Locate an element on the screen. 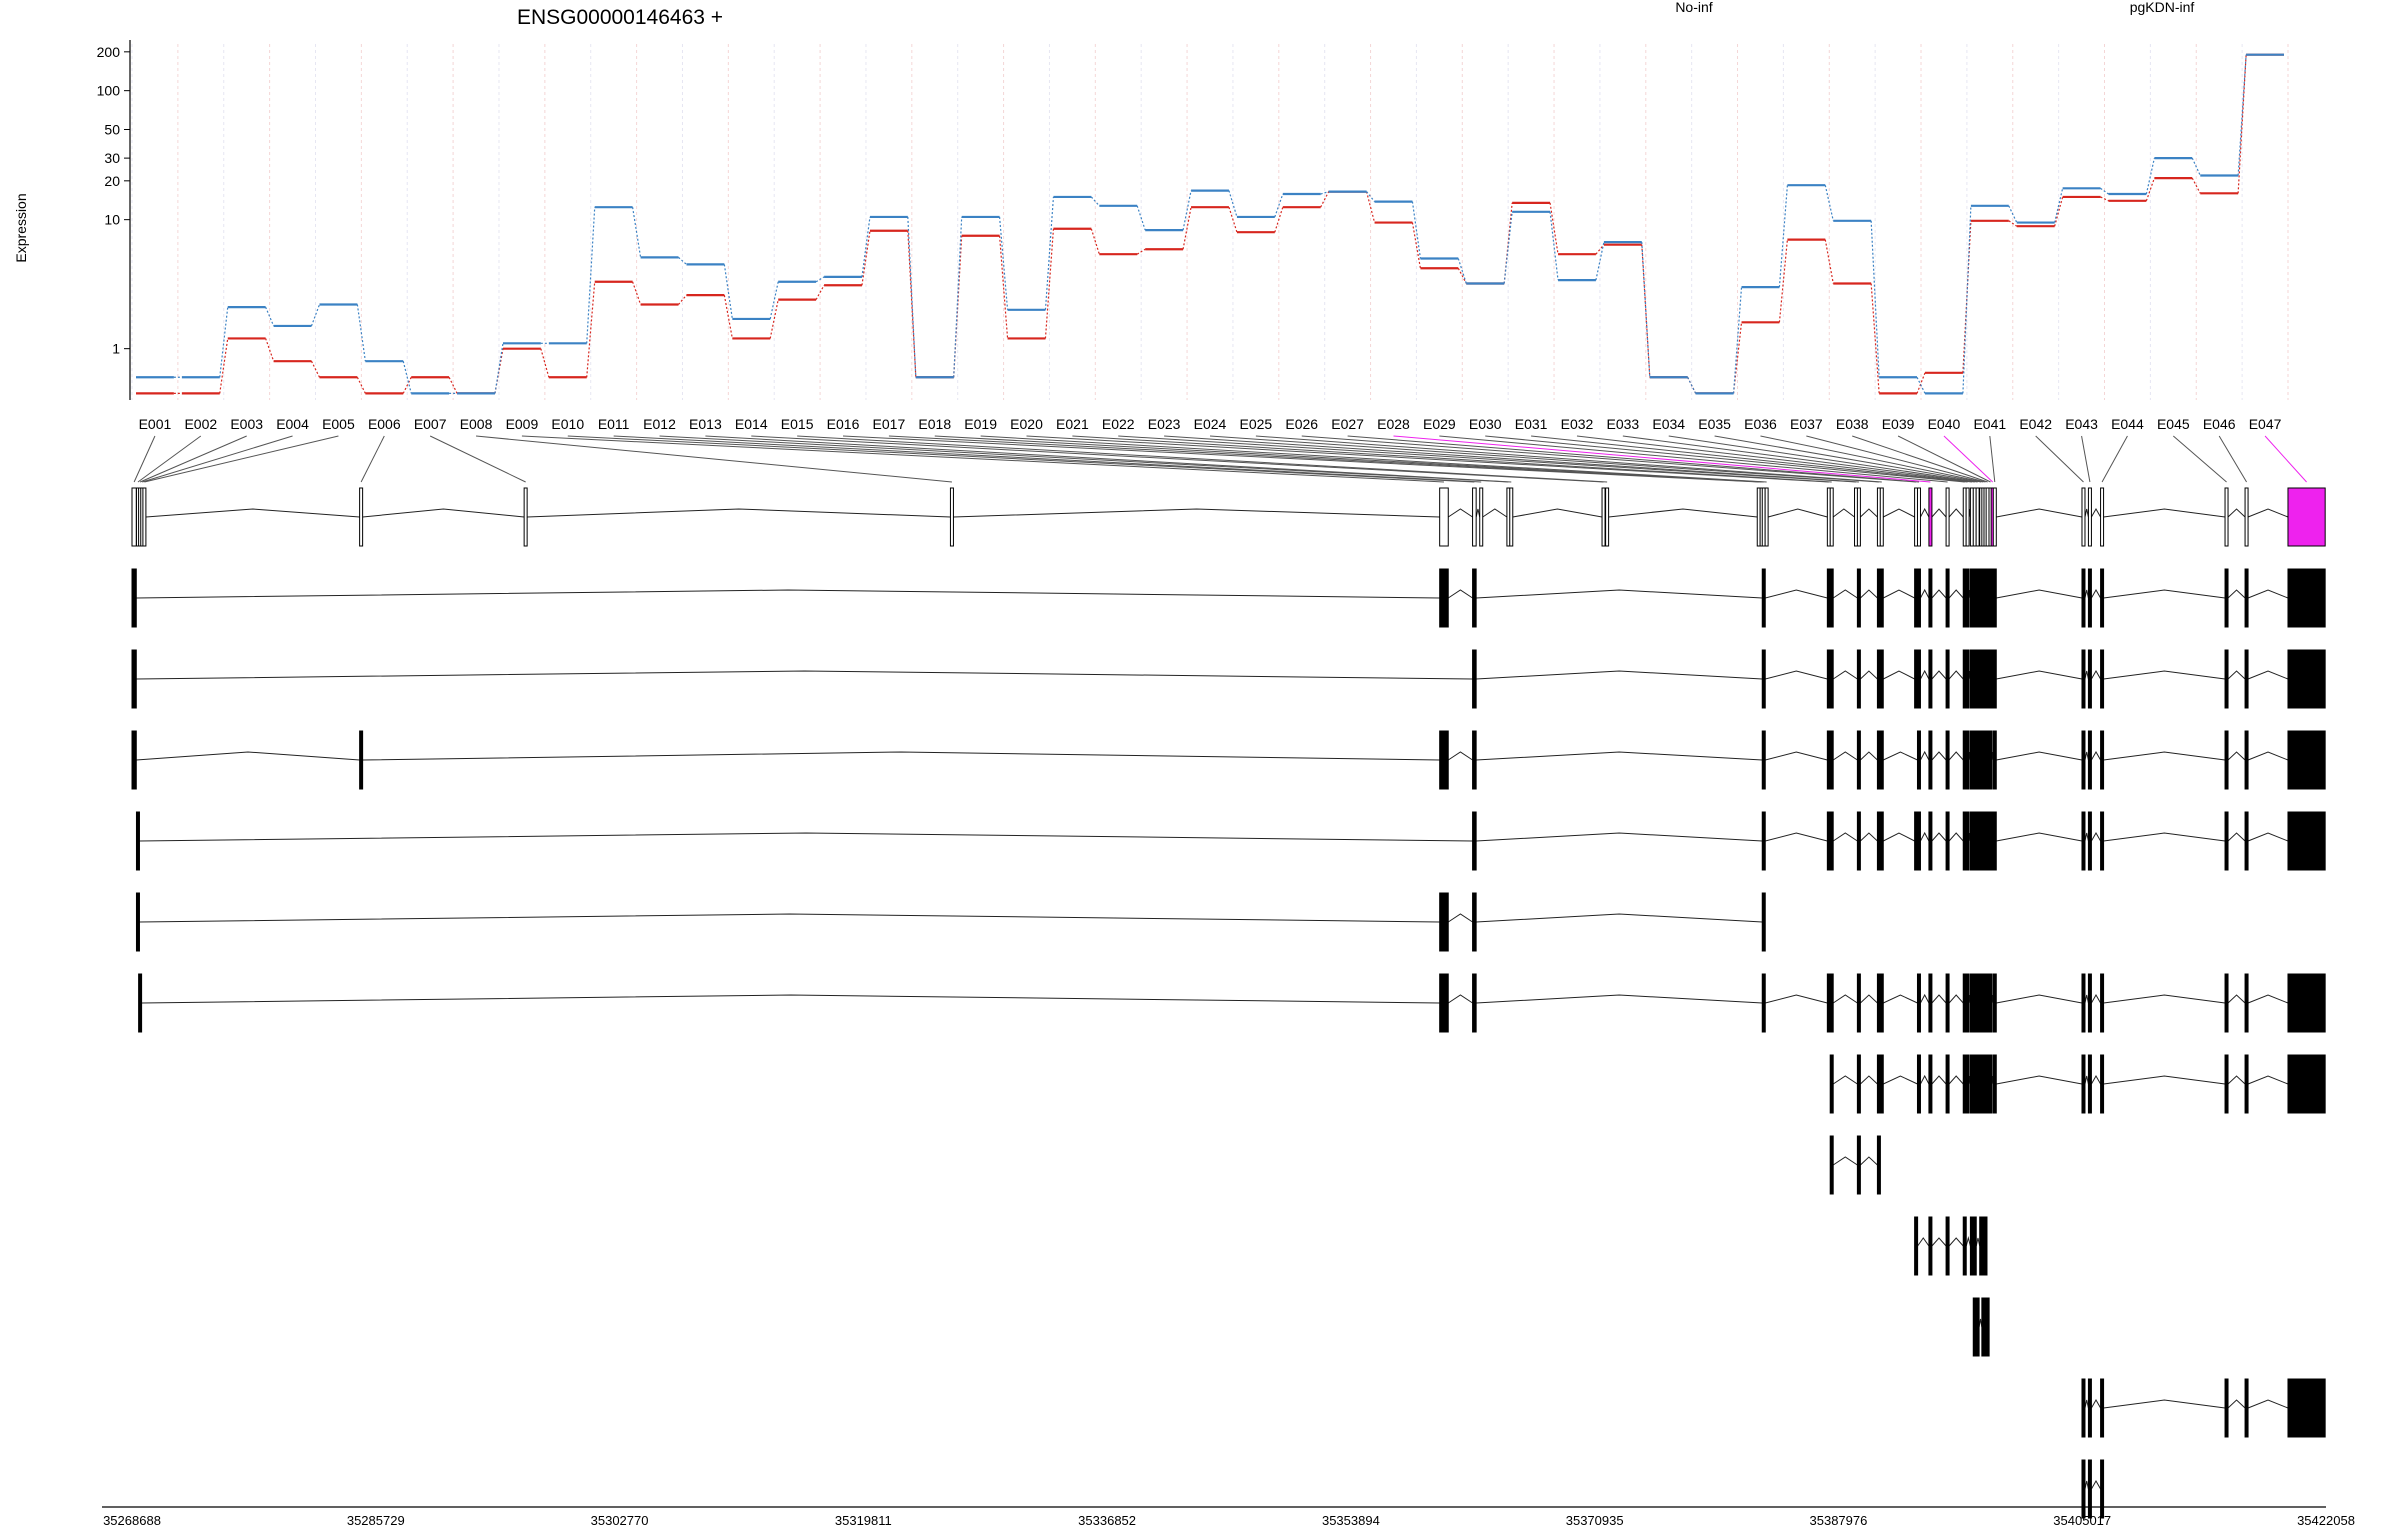 This screenshot has height=1530, width=2400. exon-label: E004 is located at coordinates (292, 424).